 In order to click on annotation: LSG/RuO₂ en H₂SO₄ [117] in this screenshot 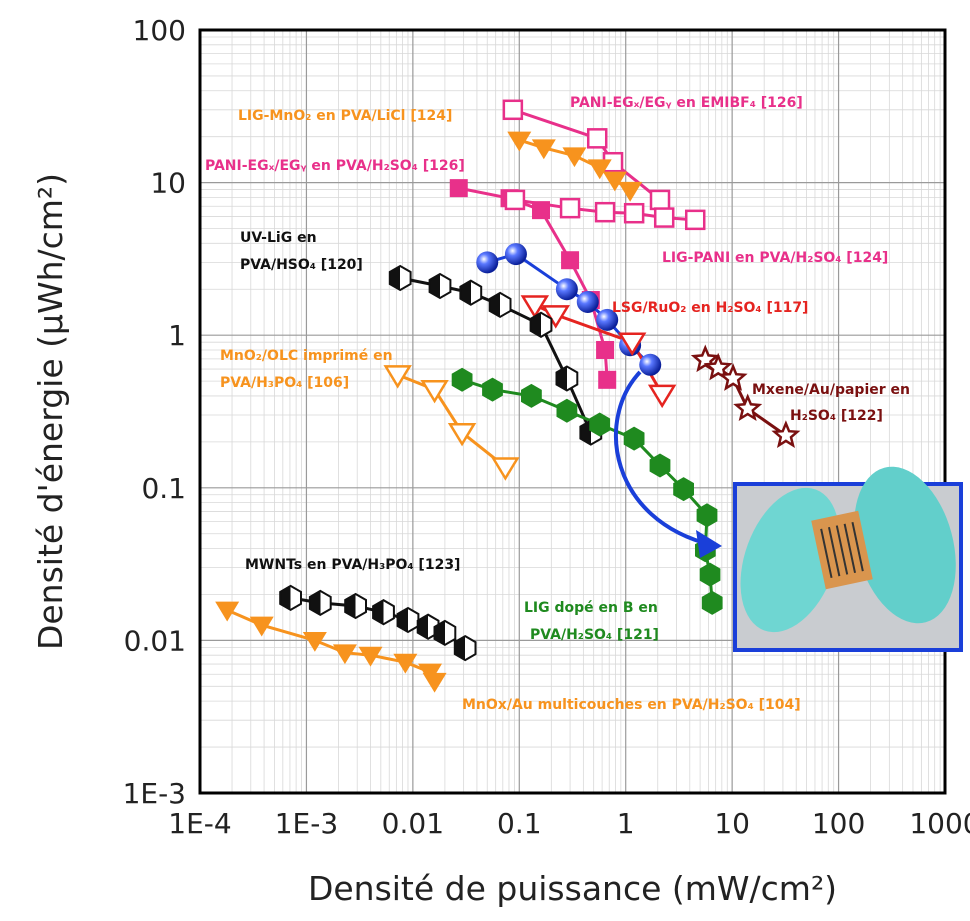, I will do `click(710, 308)`.